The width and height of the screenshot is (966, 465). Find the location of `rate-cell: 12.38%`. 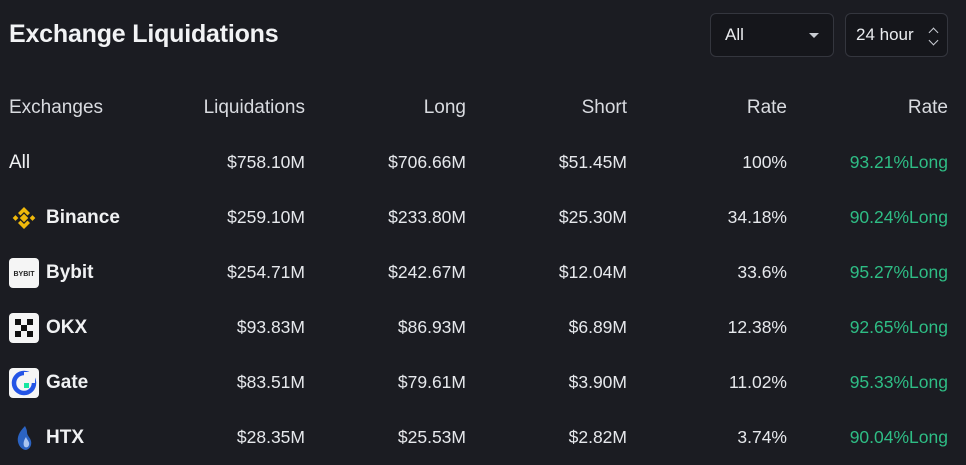

rate-cell: 12.38% is located at coordinates (757, 327).